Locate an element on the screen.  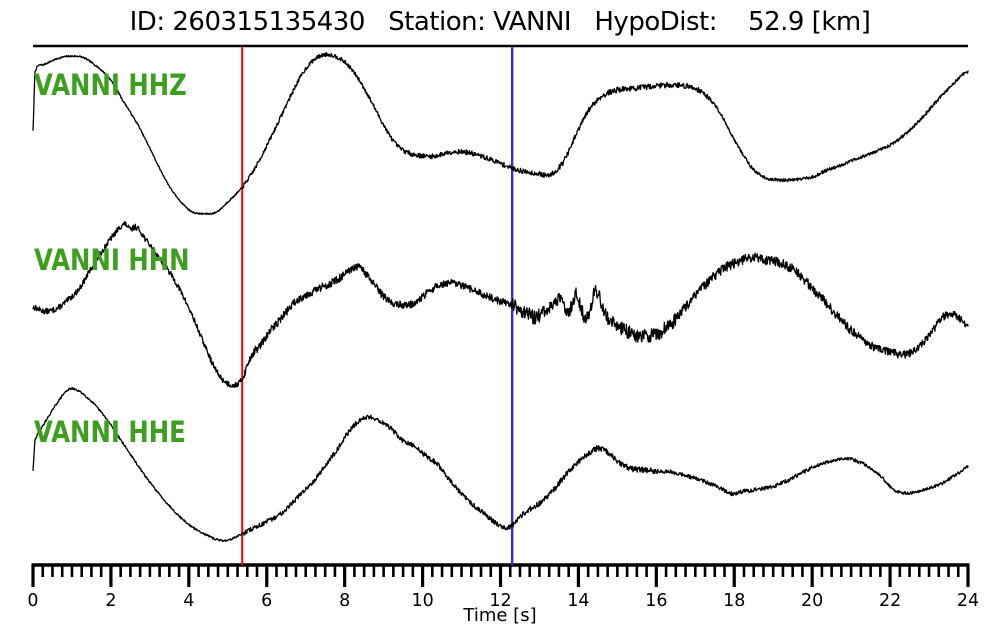
tick-label: 14 is located at coordinates (578, 601).